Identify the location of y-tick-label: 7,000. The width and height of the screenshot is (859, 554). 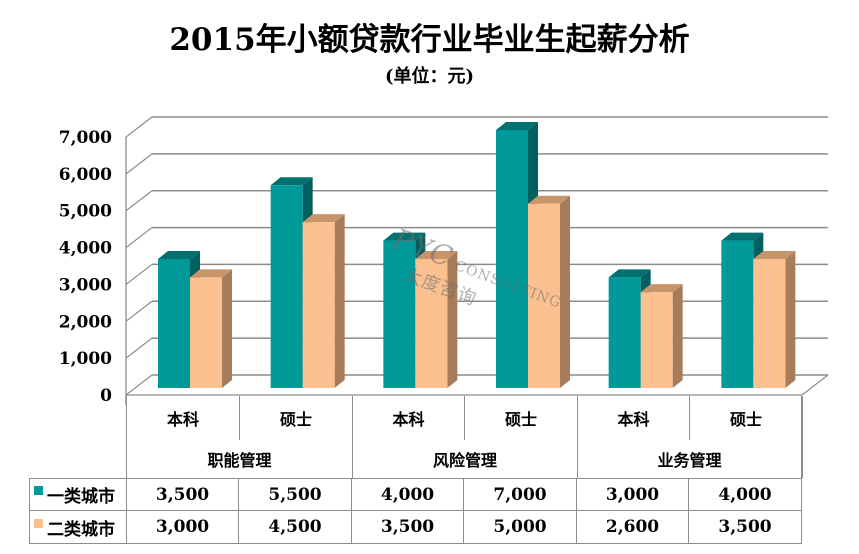
(85, 138).